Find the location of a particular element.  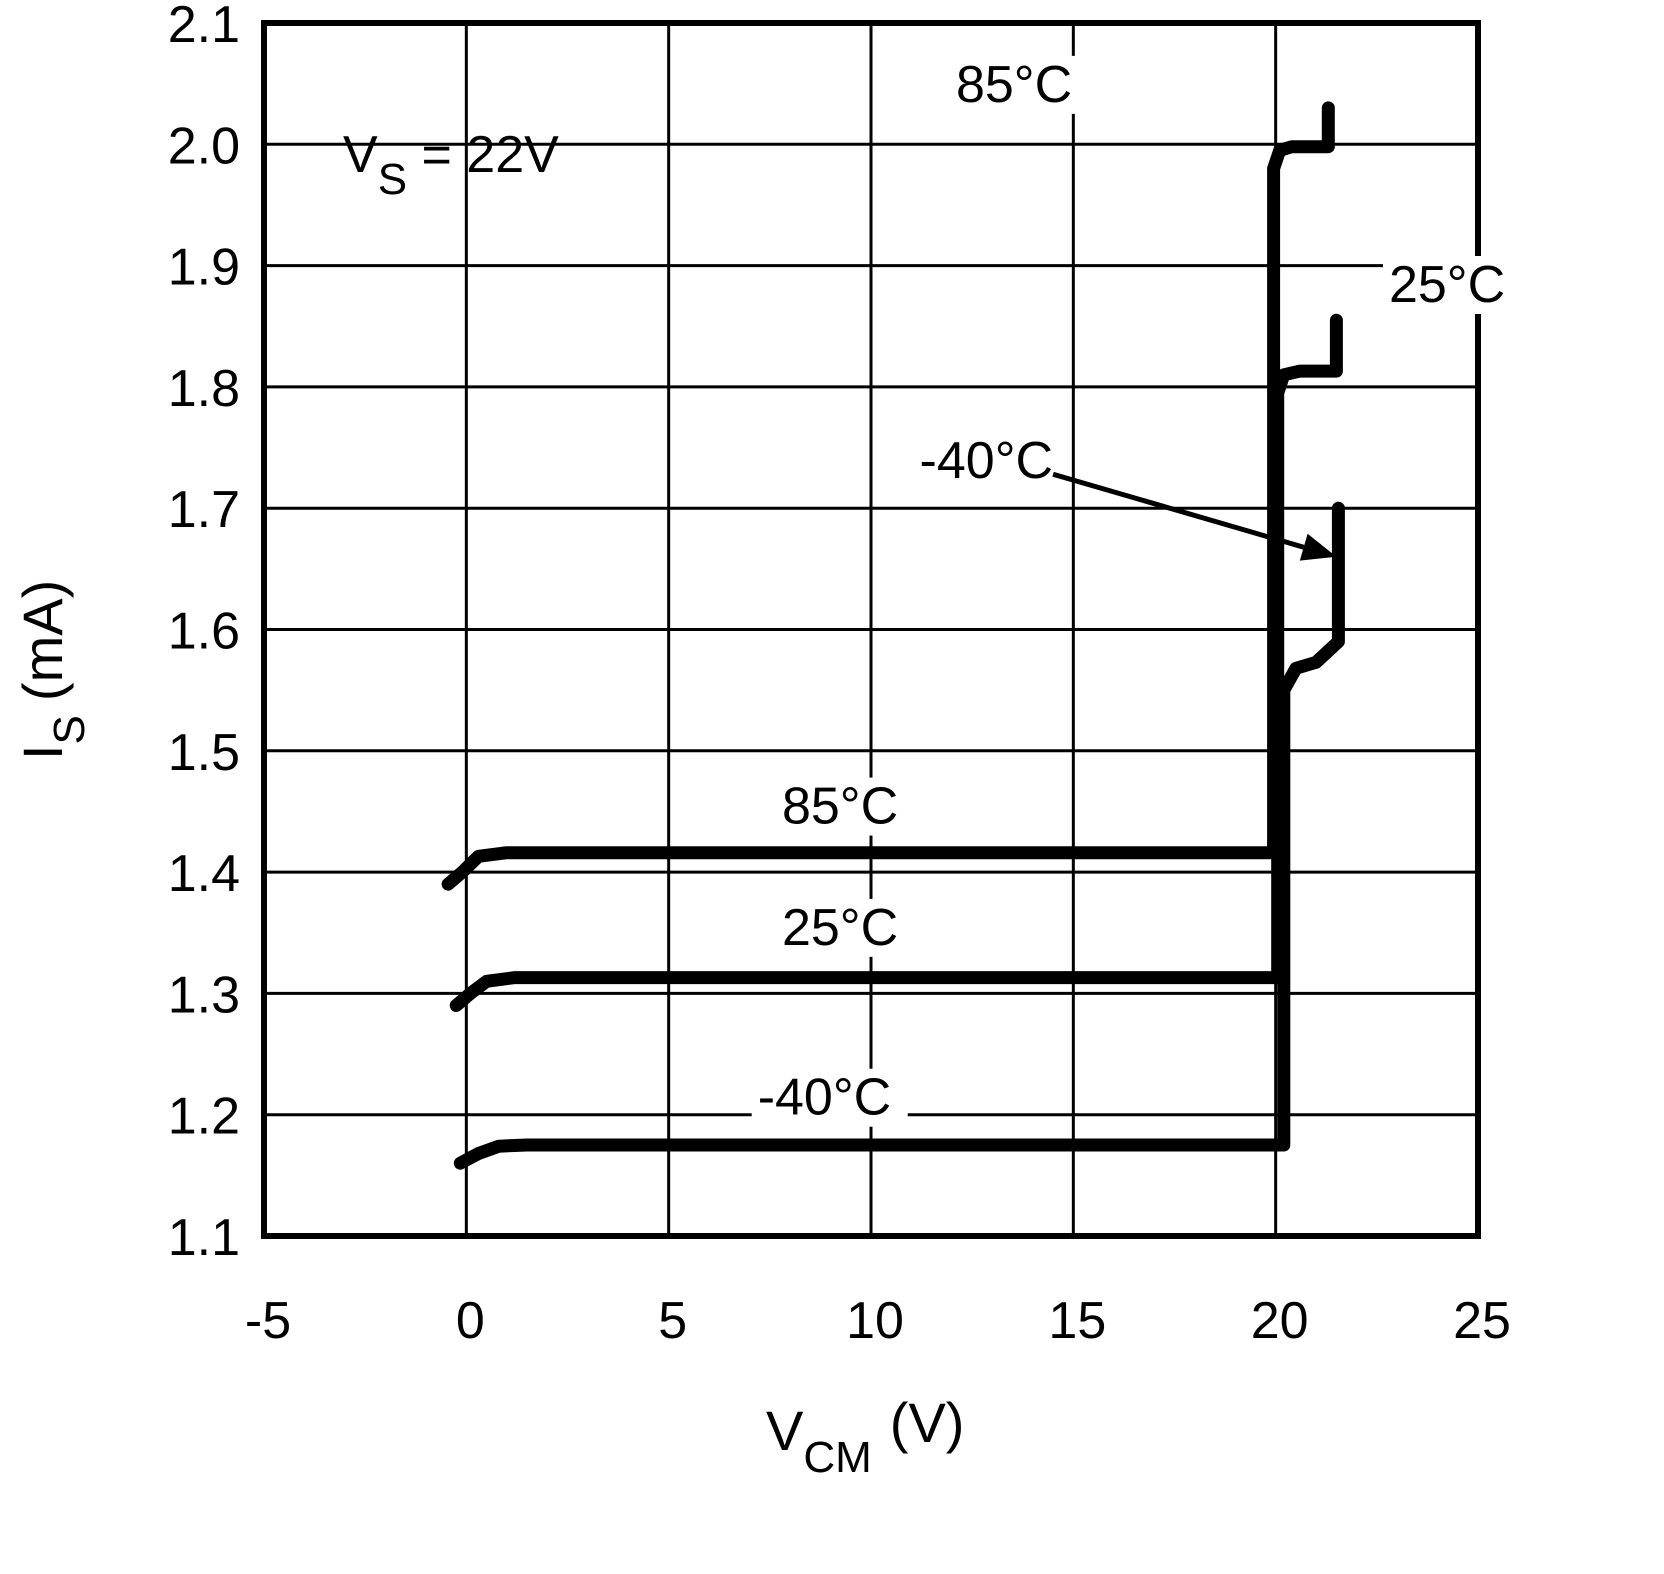

y-tick-label: 1.9 is located at coordinates (204, 268).